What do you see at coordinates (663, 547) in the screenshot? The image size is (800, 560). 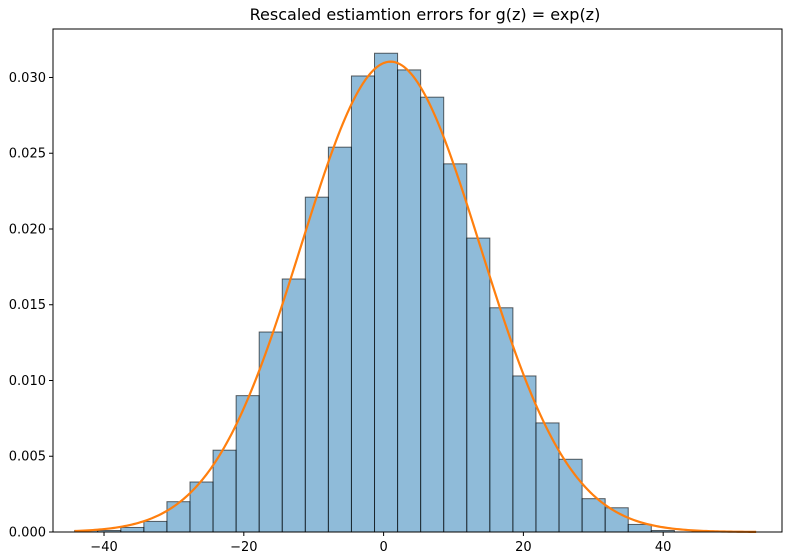 I see `x-tick-label: 40` at bounding box center [663, 547].